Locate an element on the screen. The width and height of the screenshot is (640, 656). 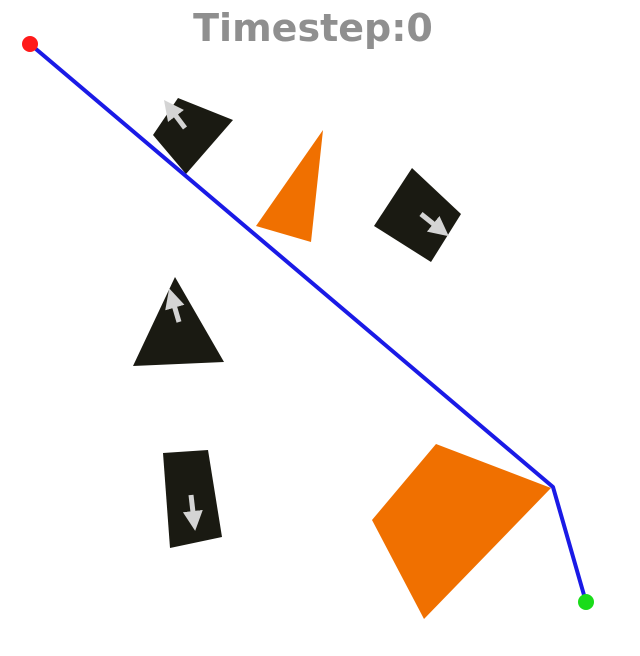
timestep-label: Timestep:0 is located at coordinates (313, 28).